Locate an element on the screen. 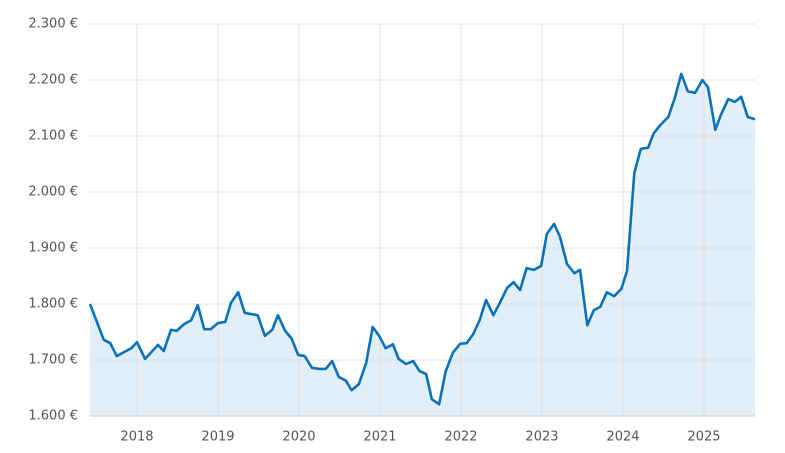 The height and width of the screenshot is (453, 785). x-tick-label: 2021 is located at coordinates (379, 437).